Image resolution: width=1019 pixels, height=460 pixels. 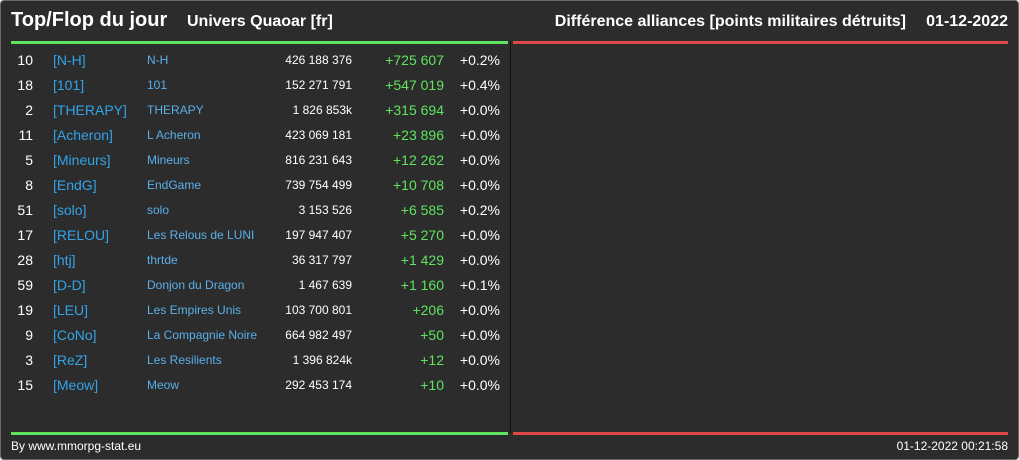 I want to click on alliance-tag-link: [htj], so click(x=64, y=260).